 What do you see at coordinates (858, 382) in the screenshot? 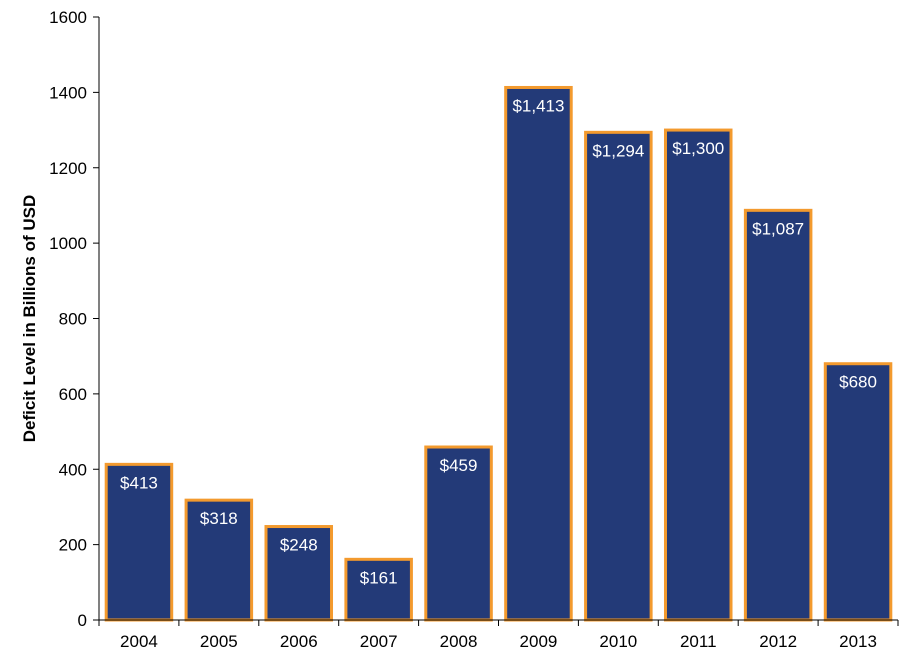
I see `bar-value-label: $680` at bounding box center [858, 382].